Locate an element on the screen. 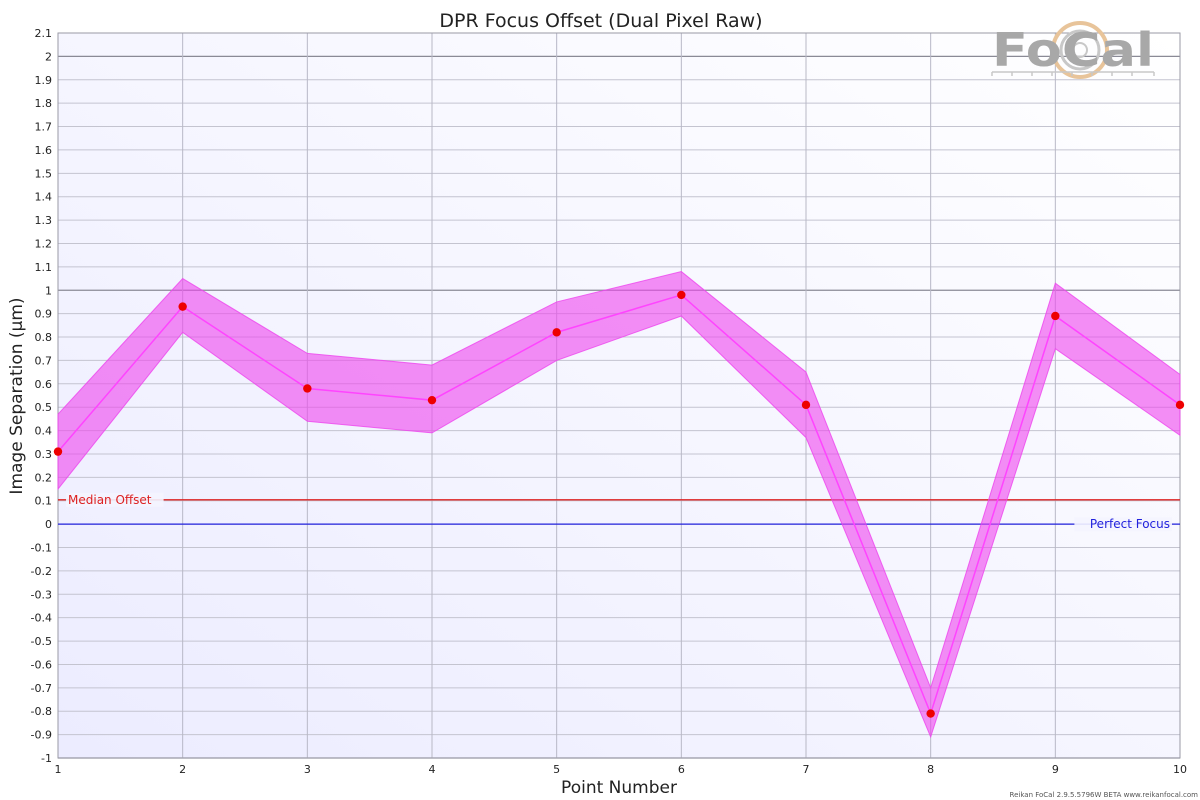 This screenshot has width=1200, height=800. y-tick-label: 1.2 is located at coordinates (44, 243).